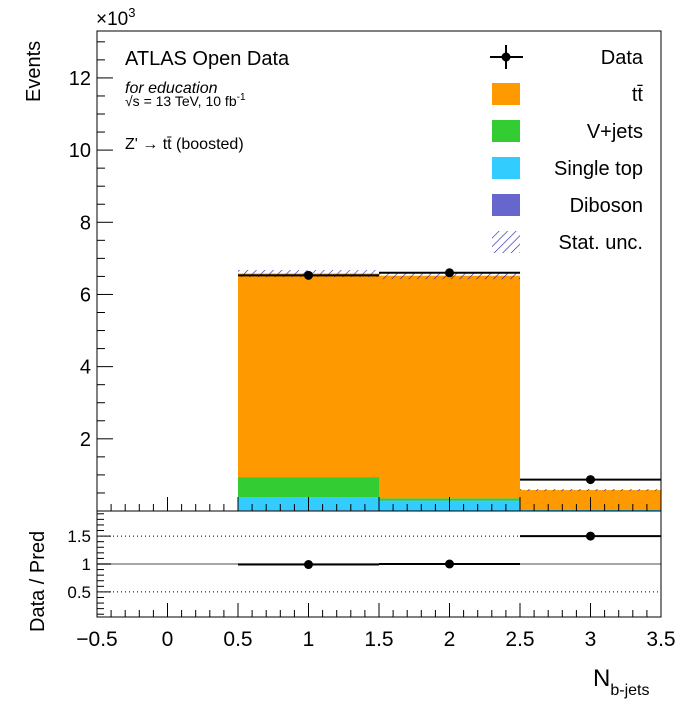  Describe the element at coordinates (96, 639) in the screenshot. I see `xtick-label--0.5: −0.5` at that location.